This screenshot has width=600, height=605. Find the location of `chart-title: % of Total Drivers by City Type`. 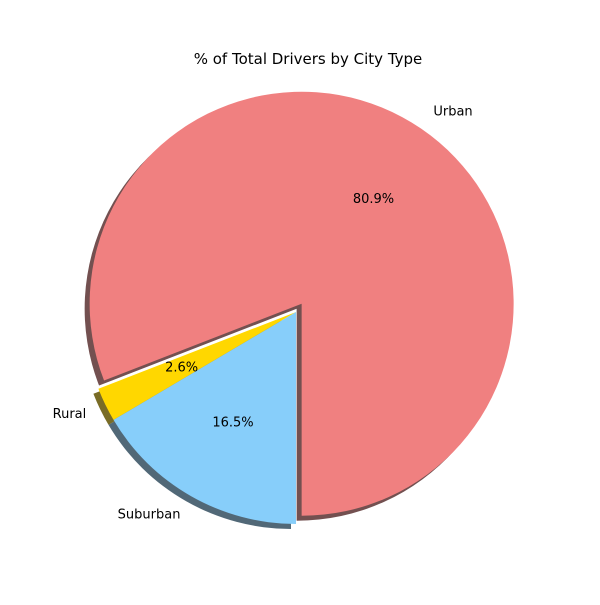

chart-title: % of Total Drivers by City Type is located at coordinates (308, 59).